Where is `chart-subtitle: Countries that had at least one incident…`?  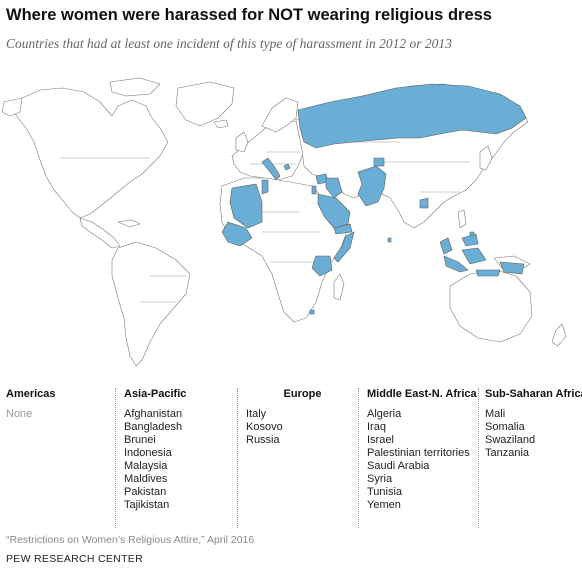
chart-subtitle: Countries that had at least one incident… is located at coordinates (229, 43).